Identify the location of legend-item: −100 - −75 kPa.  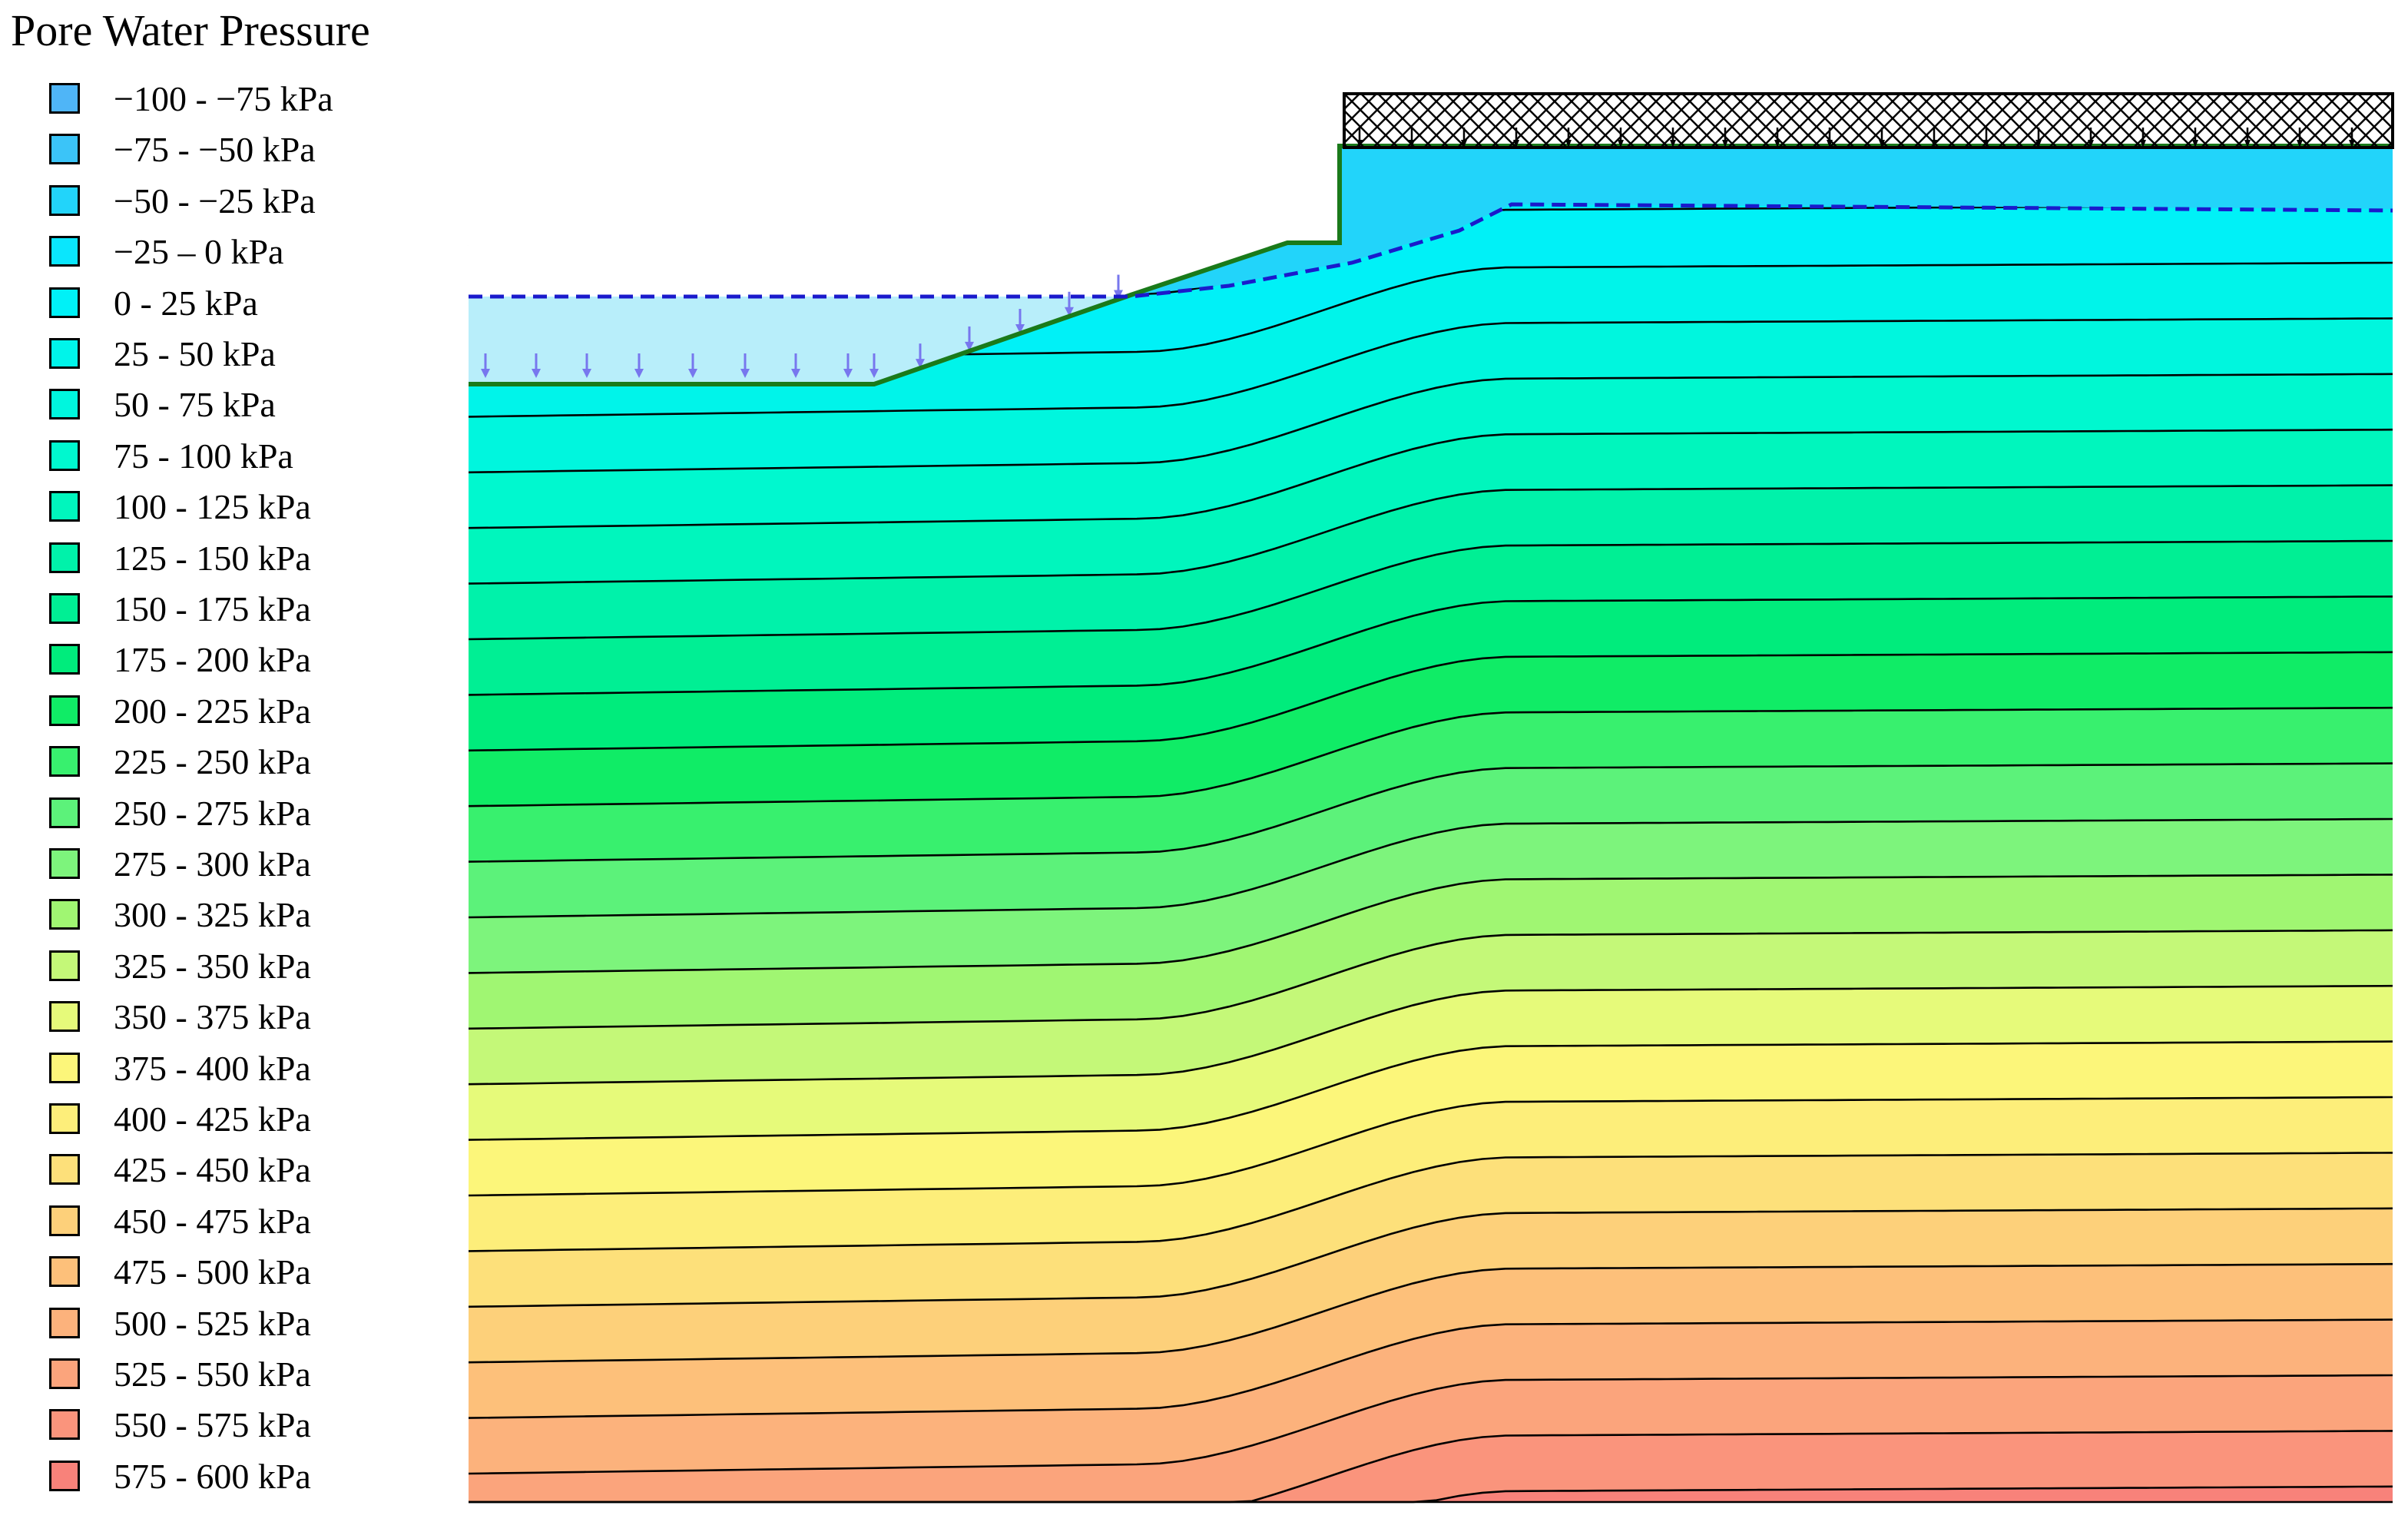
(264, 100).